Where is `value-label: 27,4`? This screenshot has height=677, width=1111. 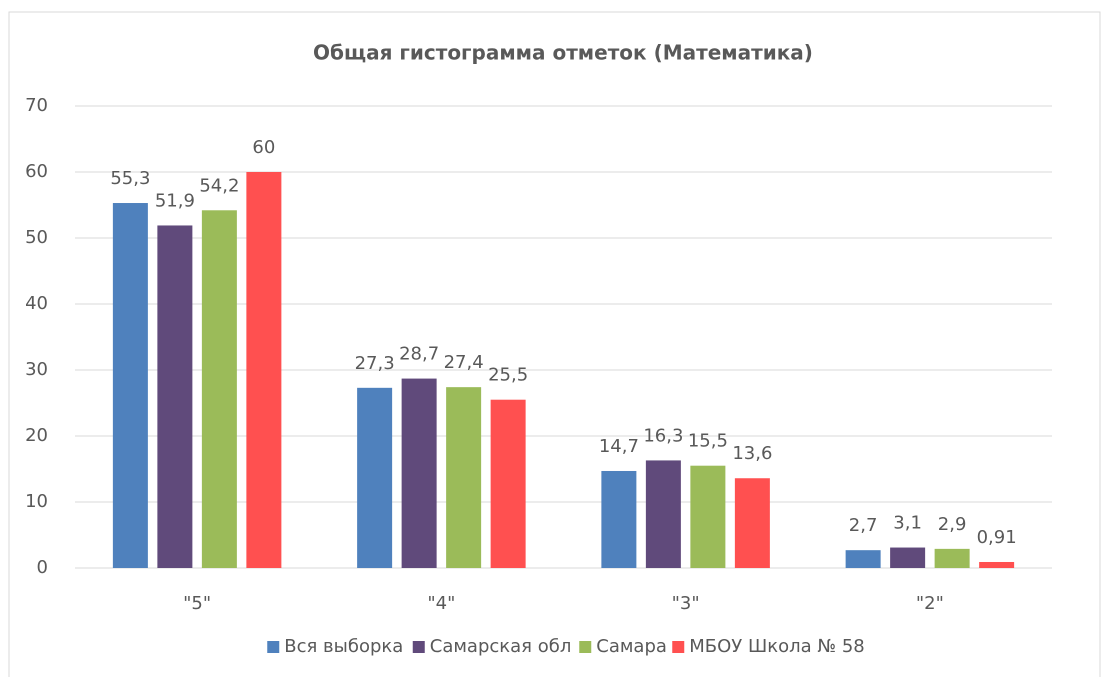 value-label: 27,4 is located at coordinates (464, 362).